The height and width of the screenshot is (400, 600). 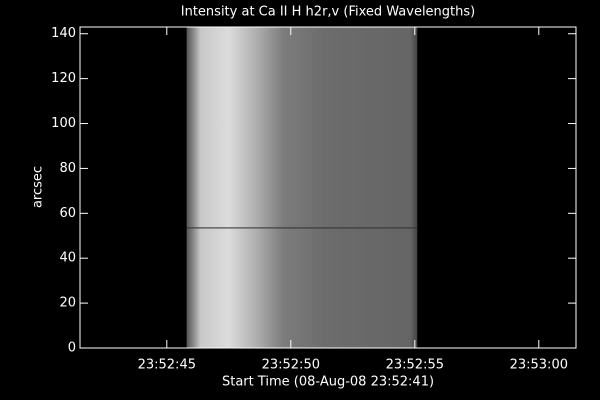 What do you see at coordinates (67, 303) in the screenshot?
I see `y-tick-label: 20` at bounding box center [67, 303].